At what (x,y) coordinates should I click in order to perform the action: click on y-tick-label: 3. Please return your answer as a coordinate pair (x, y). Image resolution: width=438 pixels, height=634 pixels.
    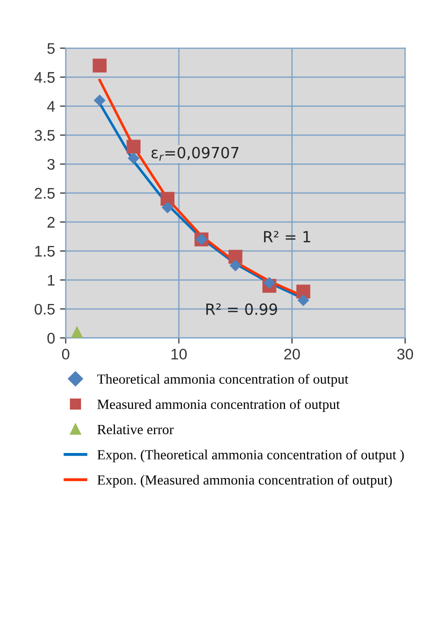
    Looking at the image, I should click on (51, 164).